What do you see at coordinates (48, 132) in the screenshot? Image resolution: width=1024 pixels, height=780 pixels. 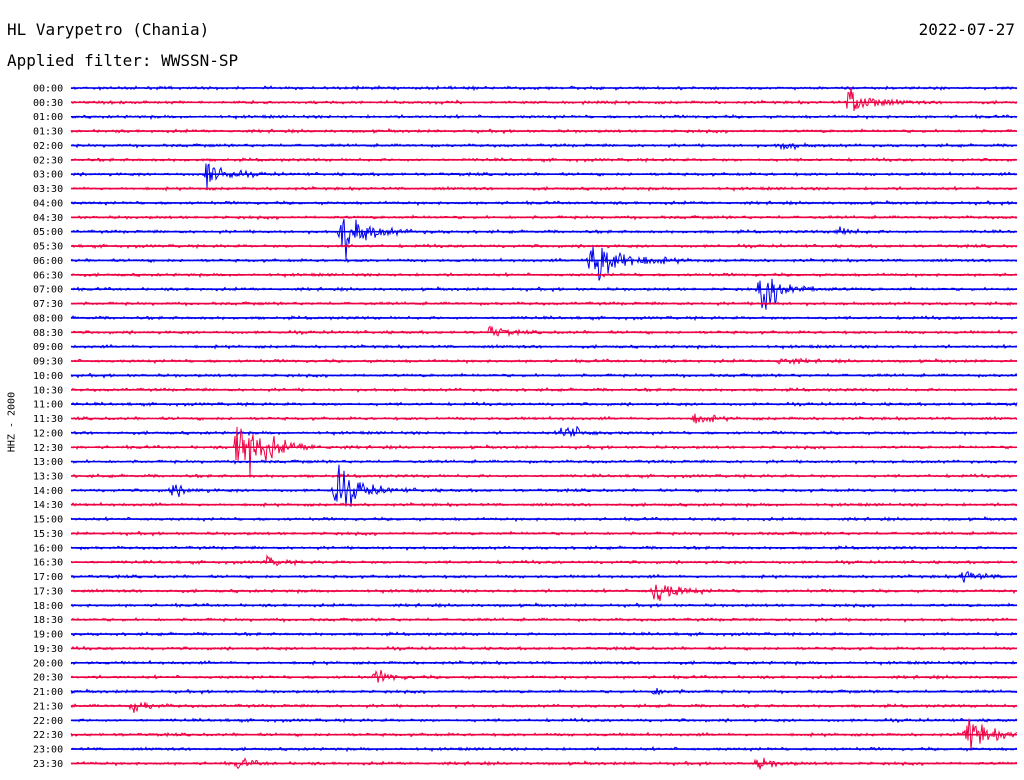 I see `row-time-label: 01:30` at bounding box center [48, 132].